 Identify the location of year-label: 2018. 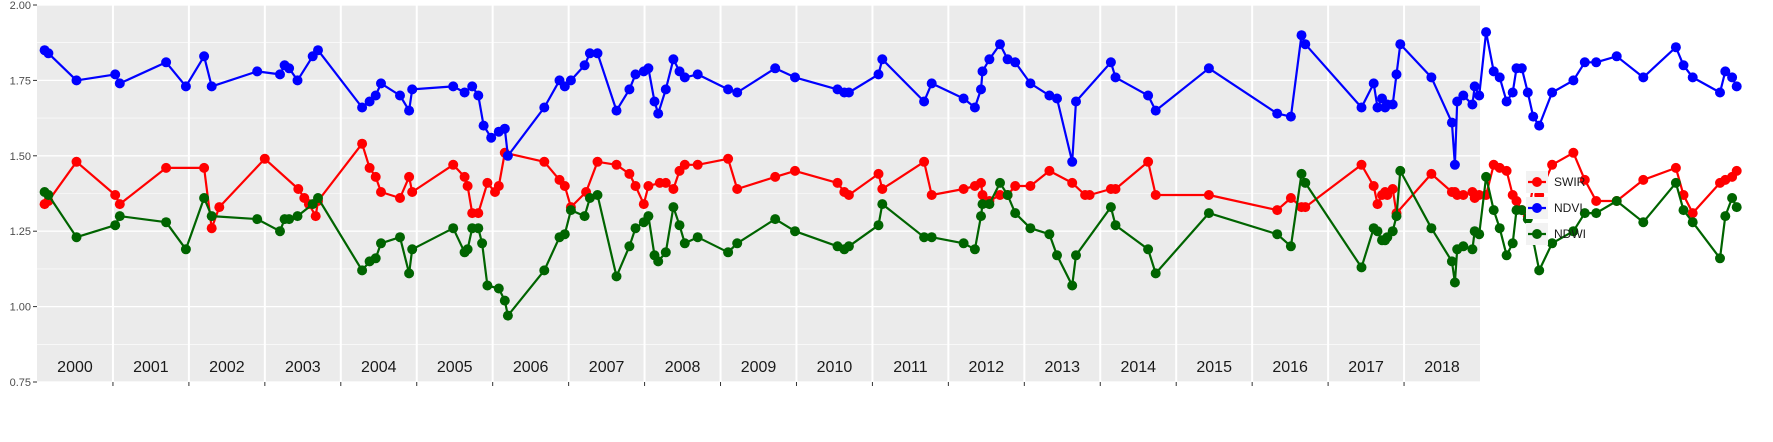
(1442, 367).